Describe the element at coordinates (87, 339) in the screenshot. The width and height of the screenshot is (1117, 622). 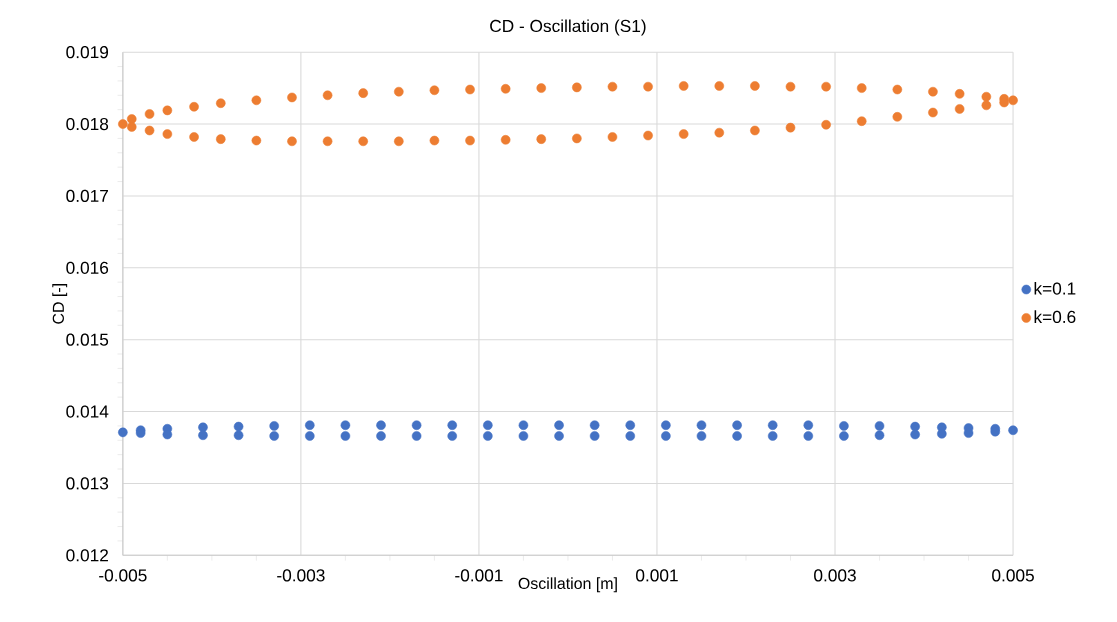
I see `y-tick-label: 0.015` at that location.